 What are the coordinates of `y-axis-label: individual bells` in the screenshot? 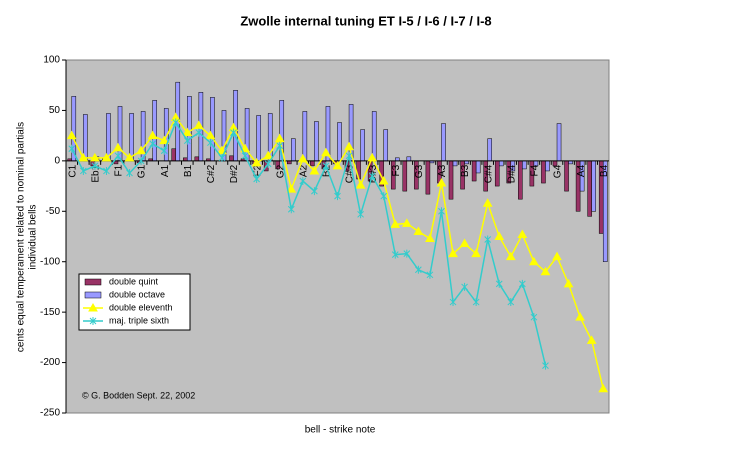 It's located at (33, 236).